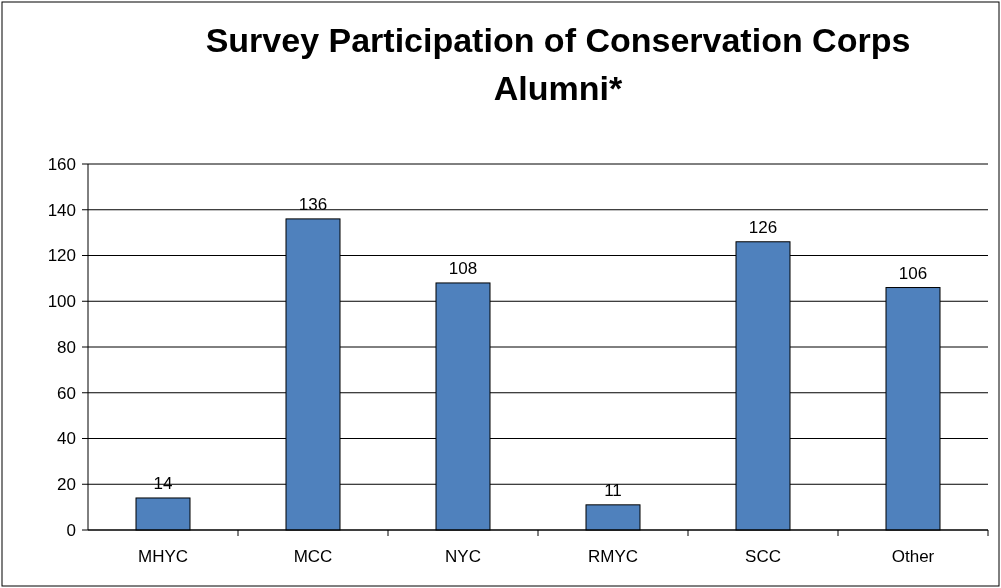  I want to click on data-label: 106, so click(913, 273).